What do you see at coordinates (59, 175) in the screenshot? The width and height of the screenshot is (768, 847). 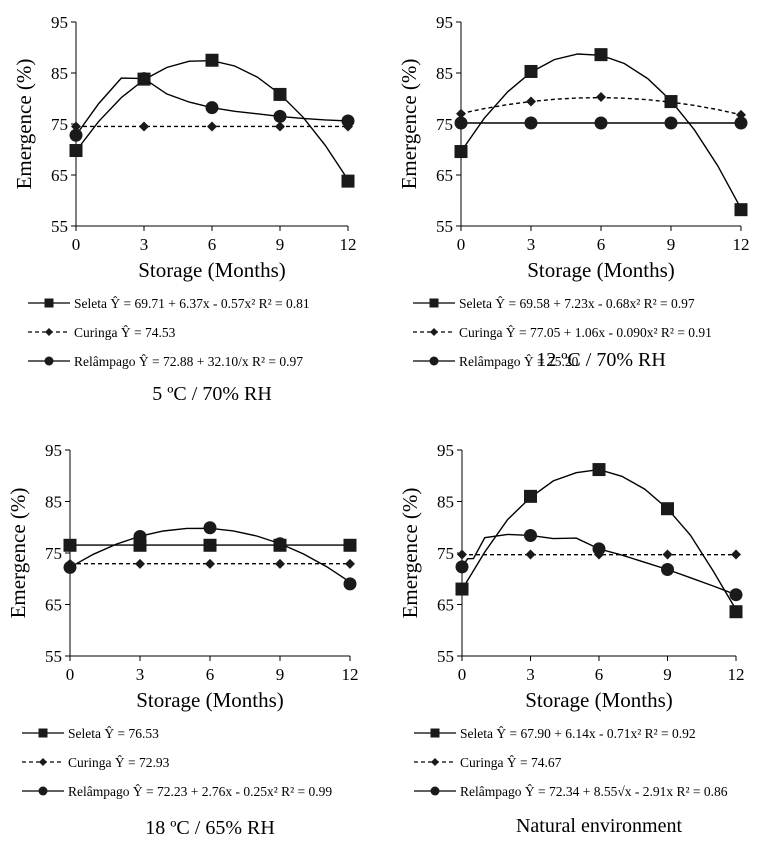 I see `y-tick-label: 65` at bounding box center [59, 175].